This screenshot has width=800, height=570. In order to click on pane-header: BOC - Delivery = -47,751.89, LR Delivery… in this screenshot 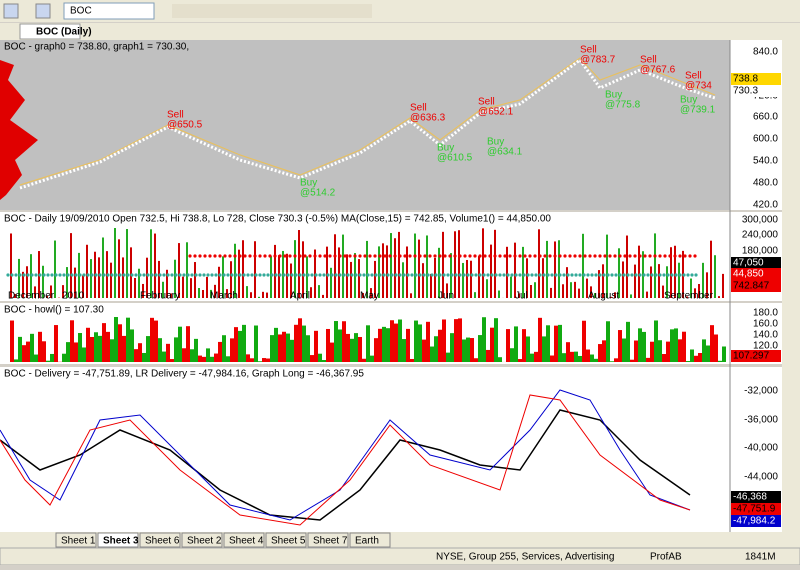, I will do `click(184, 374)`.